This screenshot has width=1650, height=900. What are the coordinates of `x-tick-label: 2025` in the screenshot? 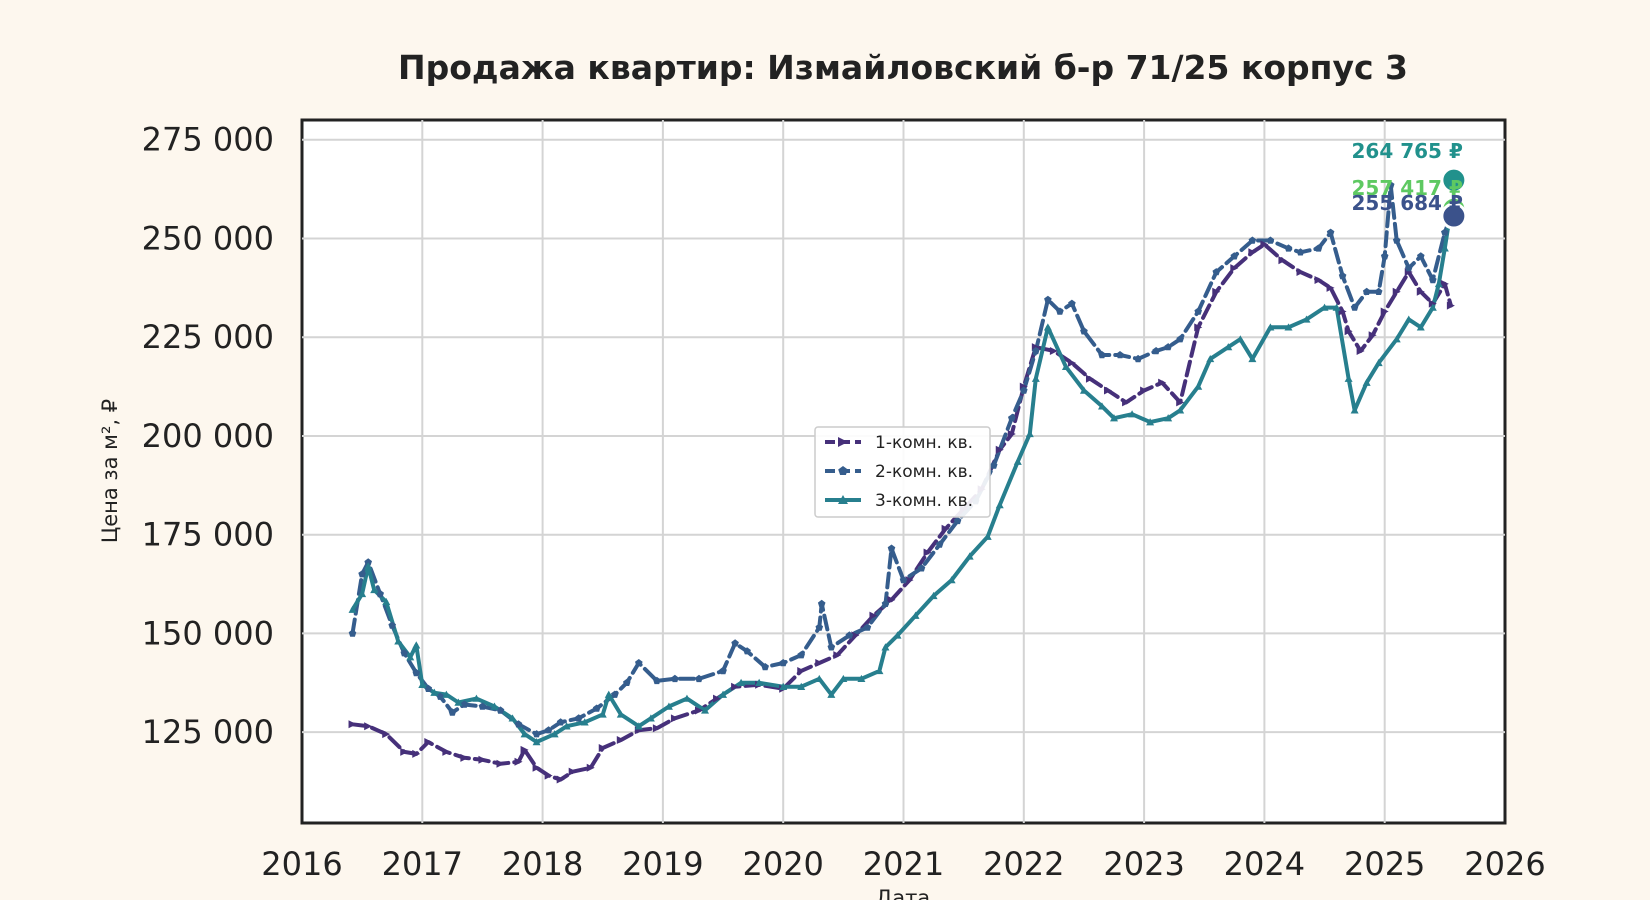 It's located at (1384, 864).